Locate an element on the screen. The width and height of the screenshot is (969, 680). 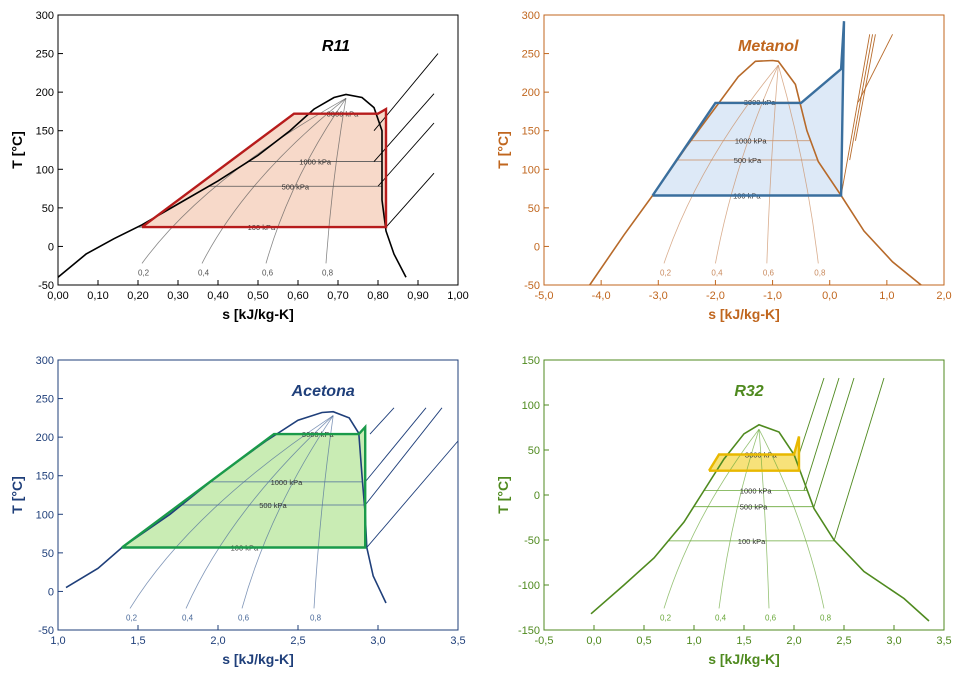
chart-title: R11 is located at coordinates (336, 46).